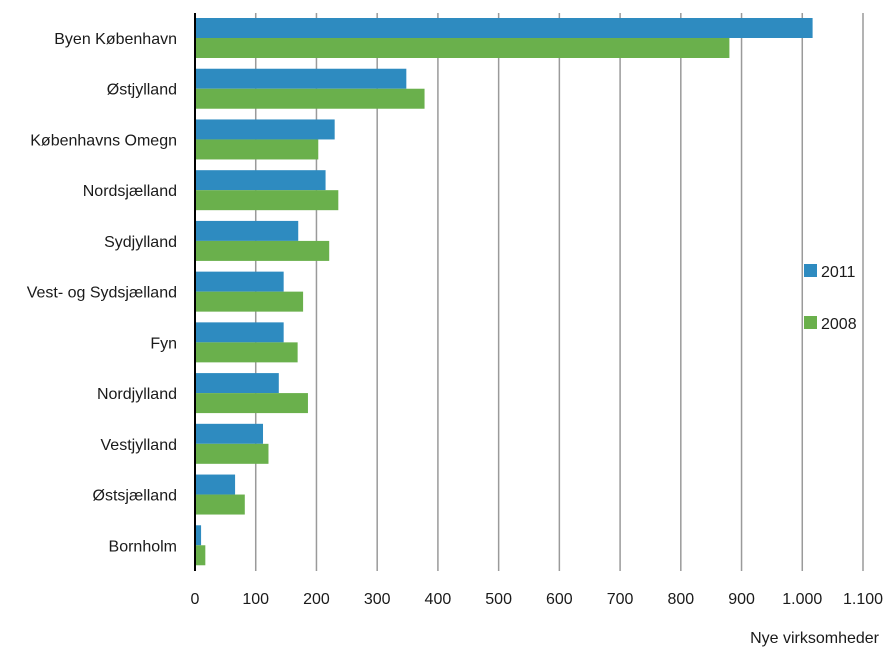 The height and width of the screenshot is (649, 885). I want to click on x-tick-label: 300, so click(377, 599).